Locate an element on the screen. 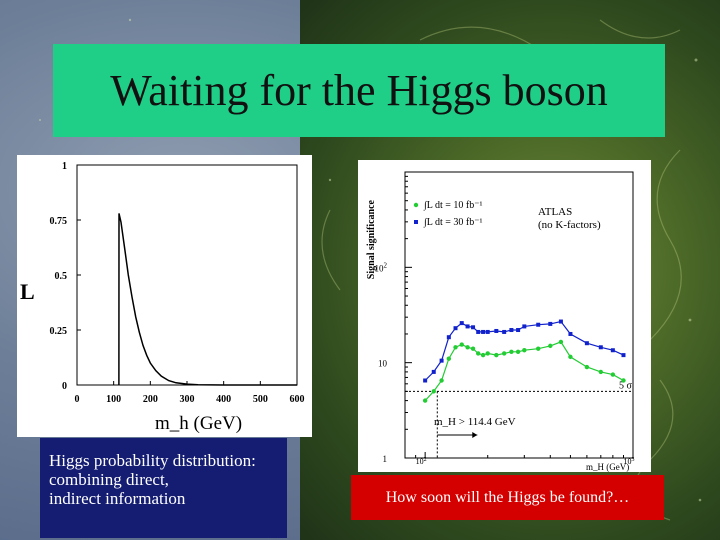 This screenshot has height=540, width=720. five-sigma-label: 5 σ is located at coordinates (626, 385).